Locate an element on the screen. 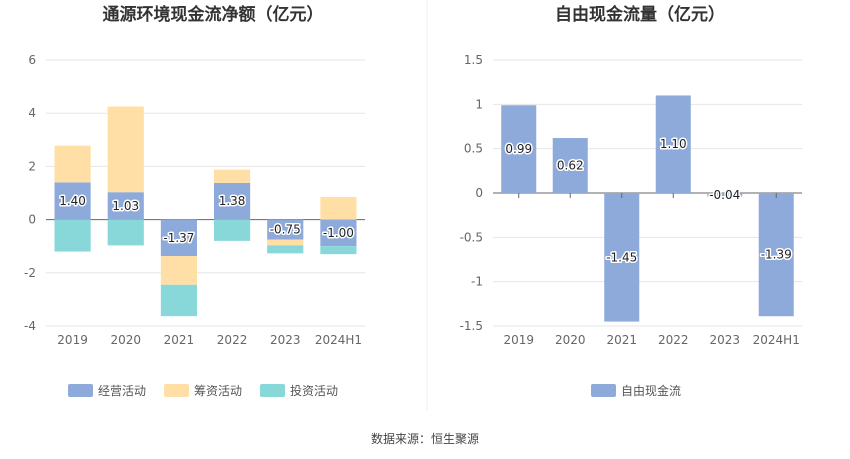 The height and width of the screenshot is (459, 850). data-label: -1.37 is located at coordinates (178, 238).